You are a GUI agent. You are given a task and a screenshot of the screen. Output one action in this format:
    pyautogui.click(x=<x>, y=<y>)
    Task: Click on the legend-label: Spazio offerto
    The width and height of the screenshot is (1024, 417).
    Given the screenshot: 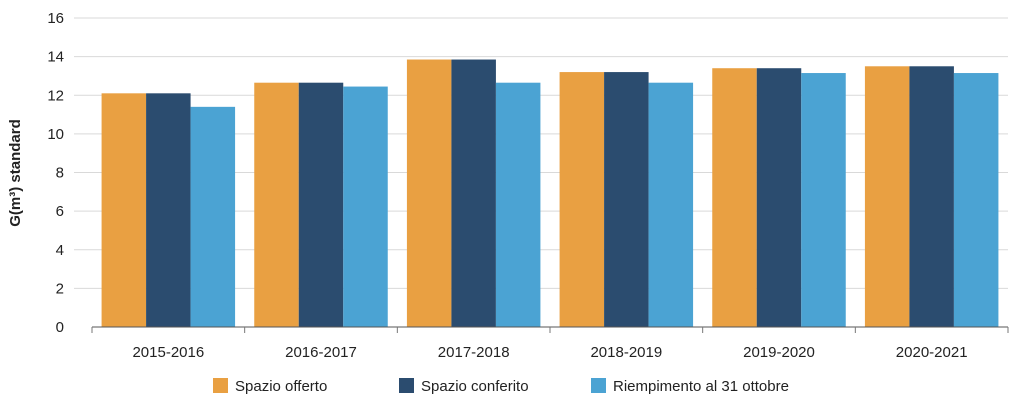 What is the action you would take?
    pyautogui.click(x=281, y=386)
    